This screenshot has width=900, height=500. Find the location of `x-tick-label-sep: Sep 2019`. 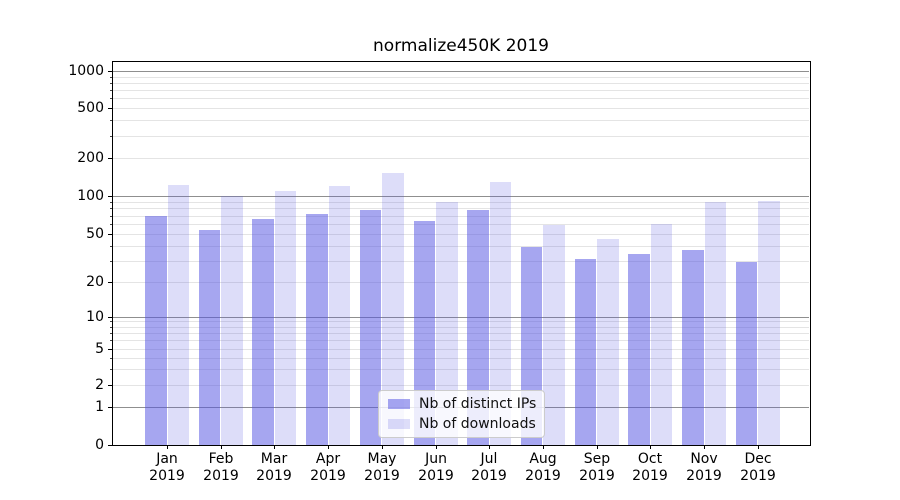

x-tick-label-sep: Sep 2019 is located at coordinates (597, 467).